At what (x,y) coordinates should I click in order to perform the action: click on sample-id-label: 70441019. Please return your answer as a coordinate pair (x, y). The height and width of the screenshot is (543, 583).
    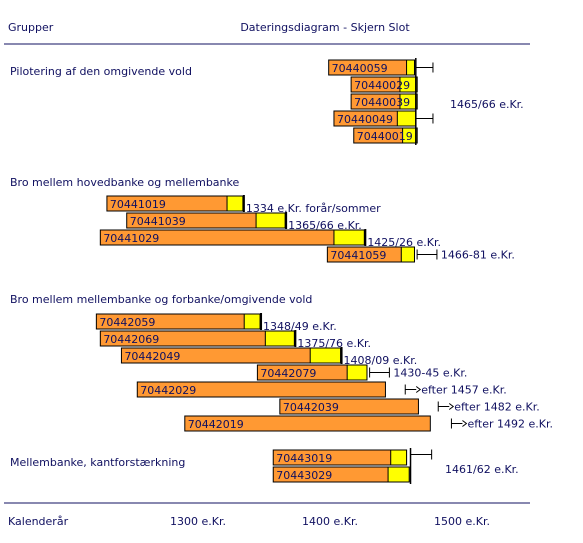
    Looking at the image, I should click on (138, 204).